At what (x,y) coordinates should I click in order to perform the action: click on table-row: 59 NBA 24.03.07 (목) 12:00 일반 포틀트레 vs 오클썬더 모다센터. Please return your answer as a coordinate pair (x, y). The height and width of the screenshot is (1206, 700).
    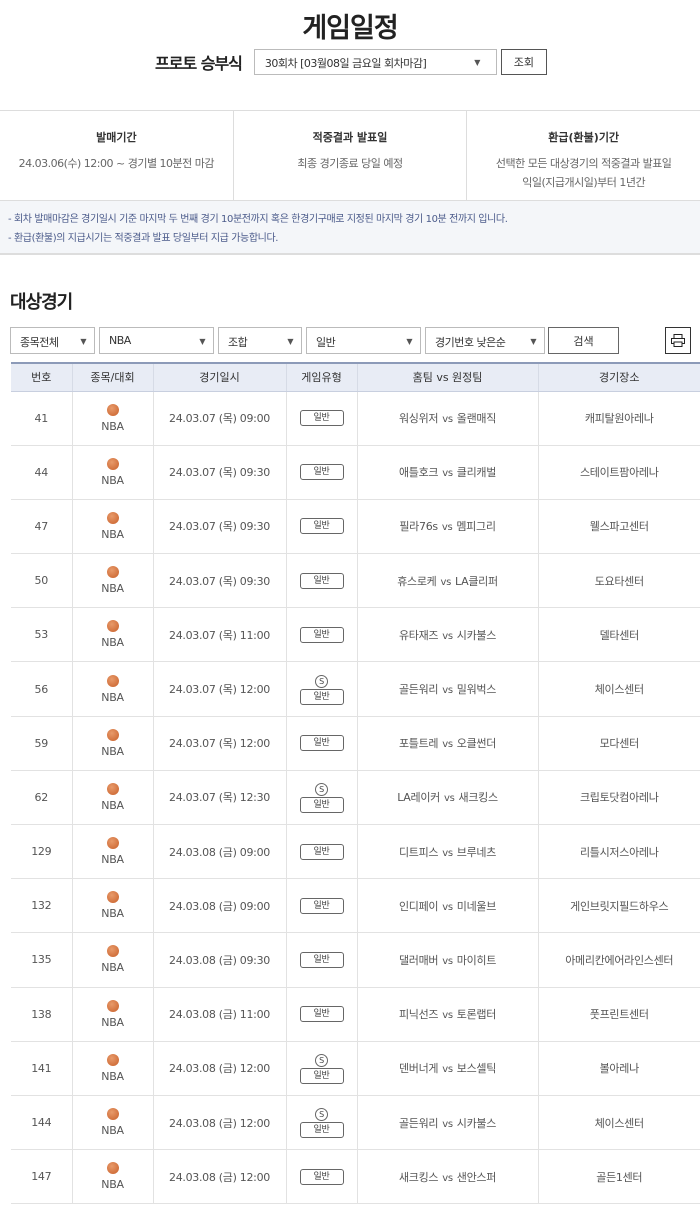
    Looking at the image, I should click on (355, 743).